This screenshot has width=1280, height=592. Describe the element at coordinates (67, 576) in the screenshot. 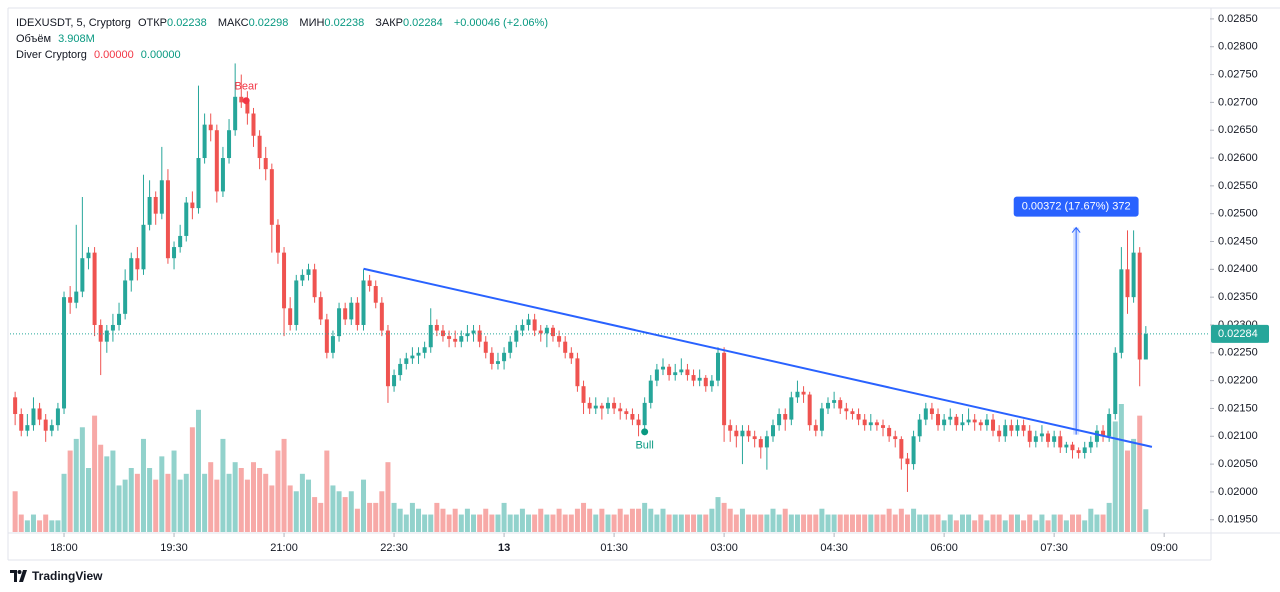

I see `brand-name: TradingView` at that location.